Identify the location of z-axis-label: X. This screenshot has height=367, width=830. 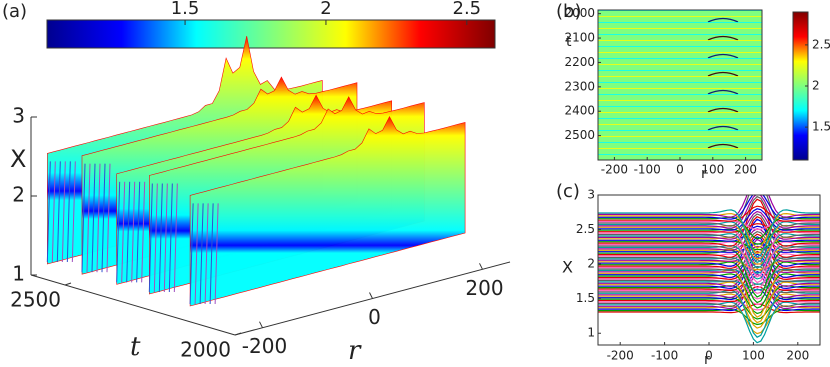
(18, 159).